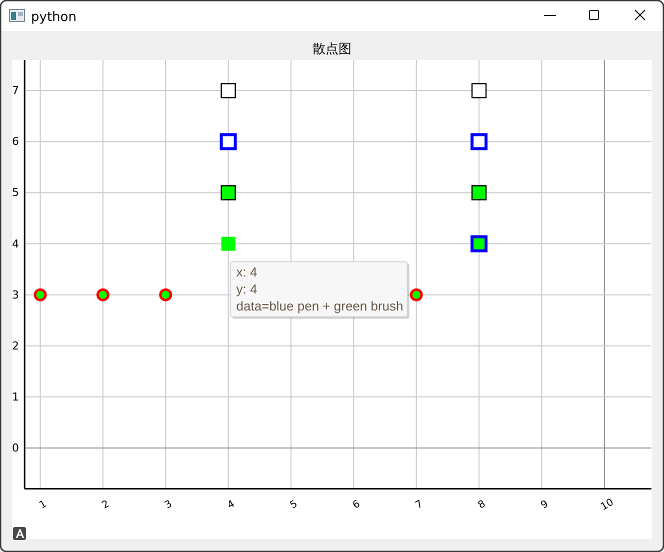 This screenshot has width=664, height=552. I want to click on y-tick-label: 3, so click(15, 295).